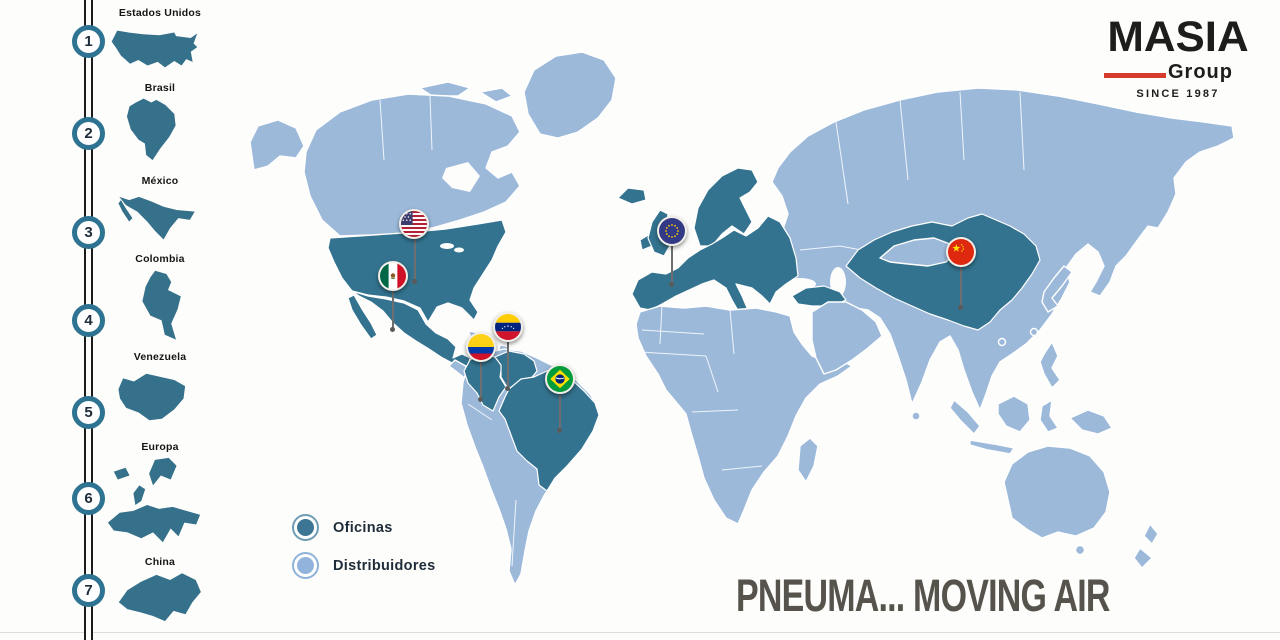  Describe the element at coordinates (160, 88) in the screenshot. I see `sidebar-label-brasil: Brasil` at that location.